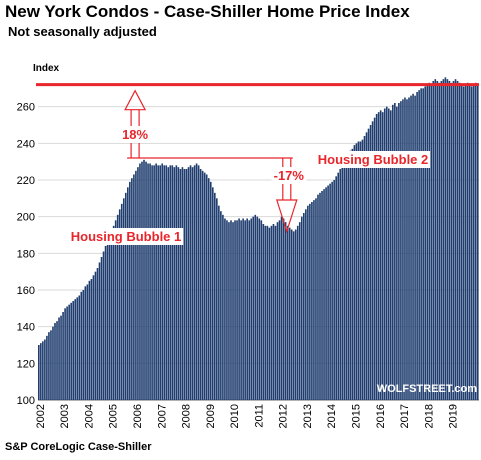 This screenshot has width=481, height=460. I want to click on y-tick-label: 160, so click(26, 291).